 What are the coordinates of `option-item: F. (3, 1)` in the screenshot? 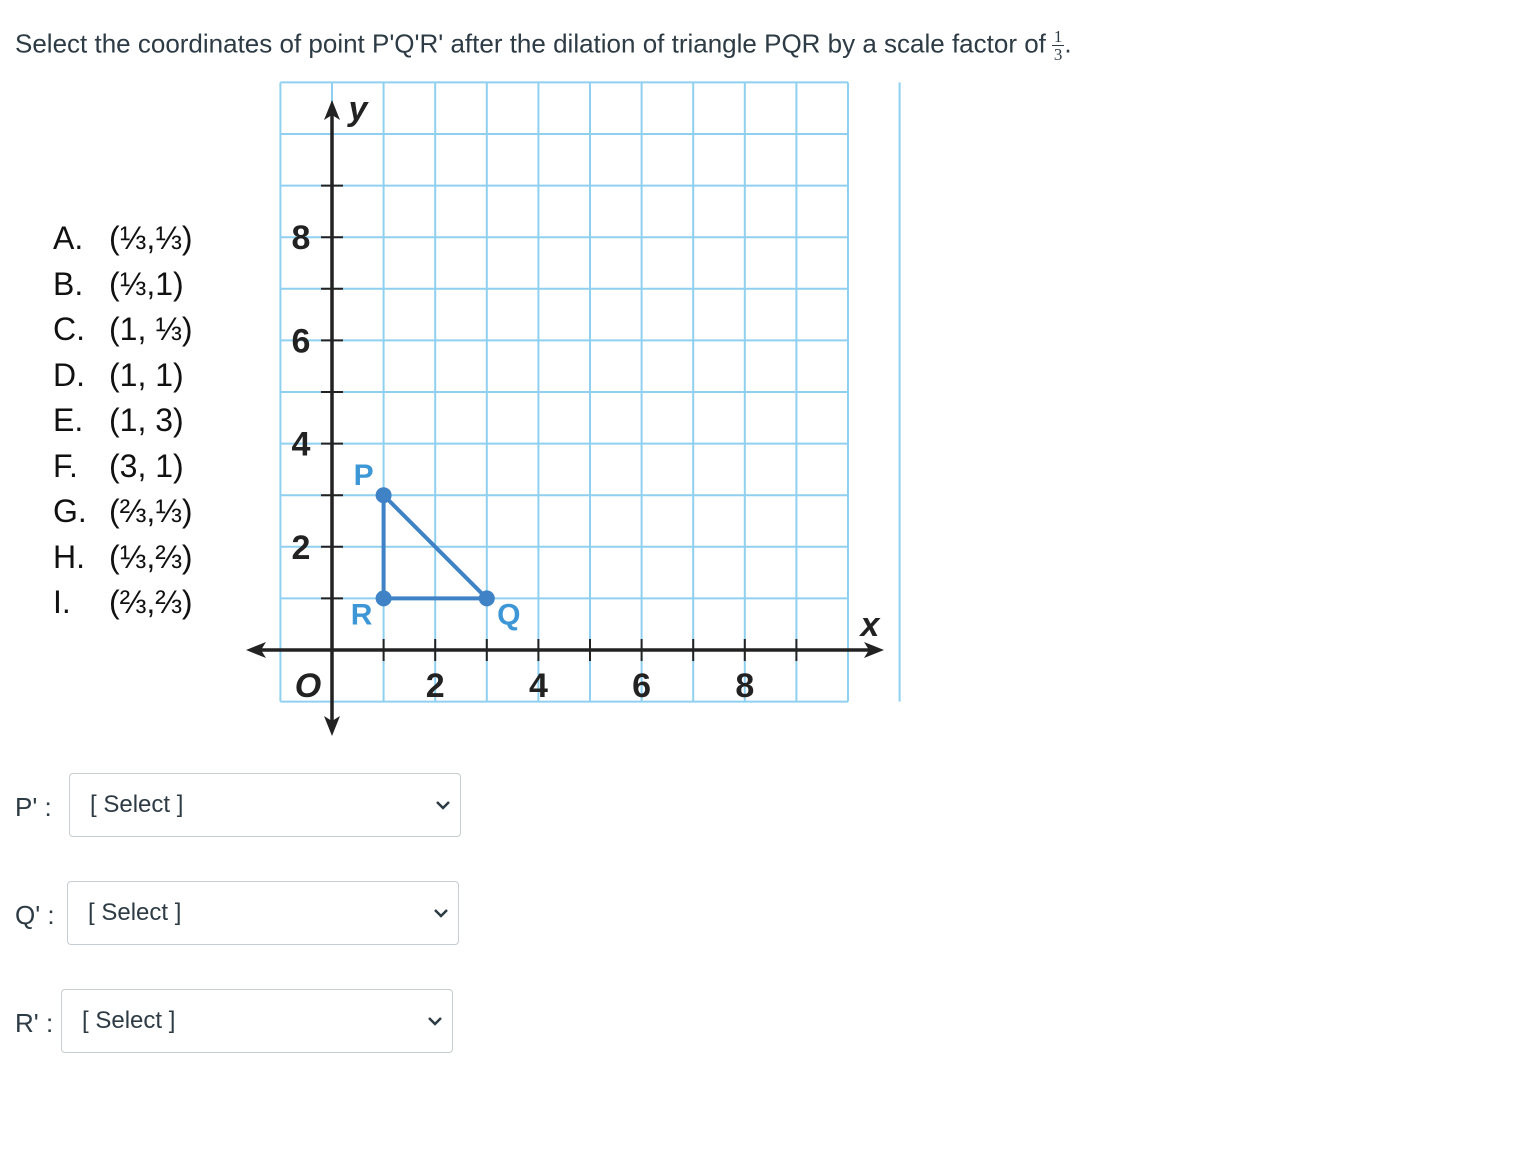 It's located at (123, 467).